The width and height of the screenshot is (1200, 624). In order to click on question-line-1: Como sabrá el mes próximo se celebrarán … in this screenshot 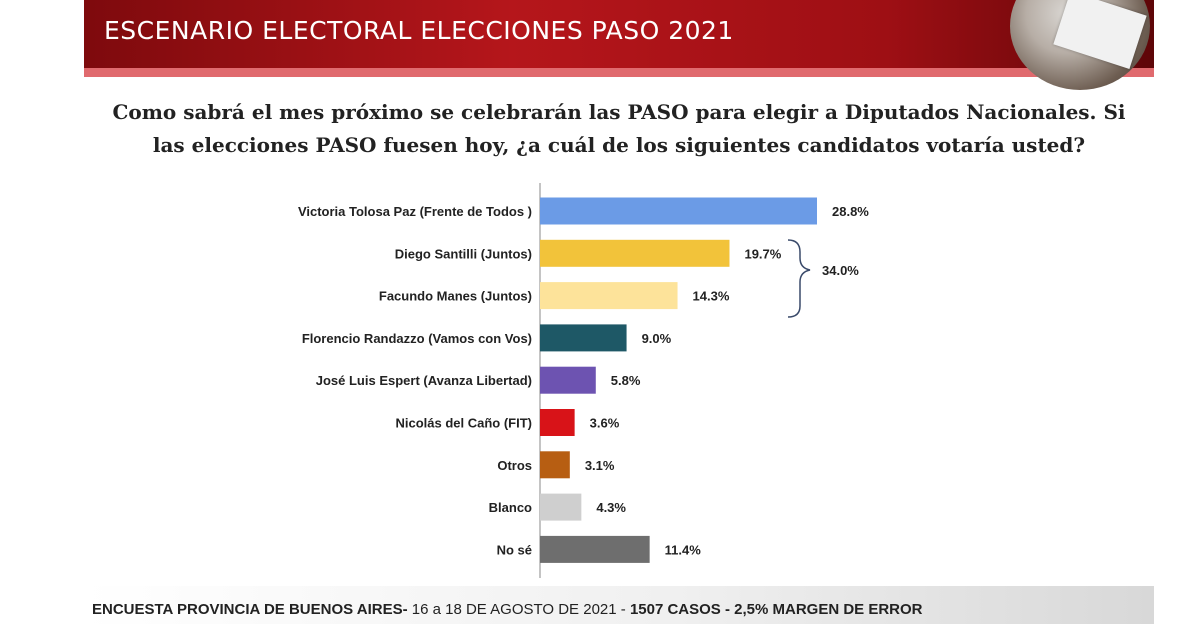, I will do `click(619, 112)`.